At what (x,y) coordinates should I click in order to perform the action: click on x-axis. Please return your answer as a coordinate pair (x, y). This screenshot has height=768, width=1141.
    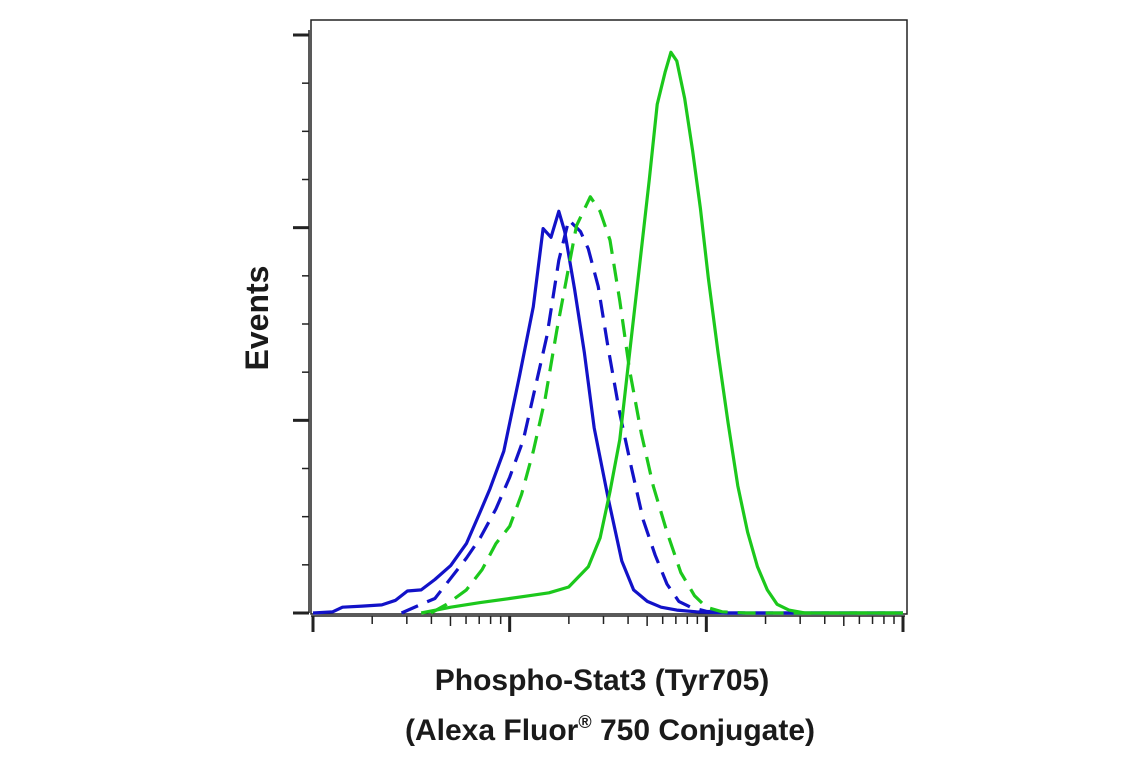
    Looking at the image, I should click on (608, 623).